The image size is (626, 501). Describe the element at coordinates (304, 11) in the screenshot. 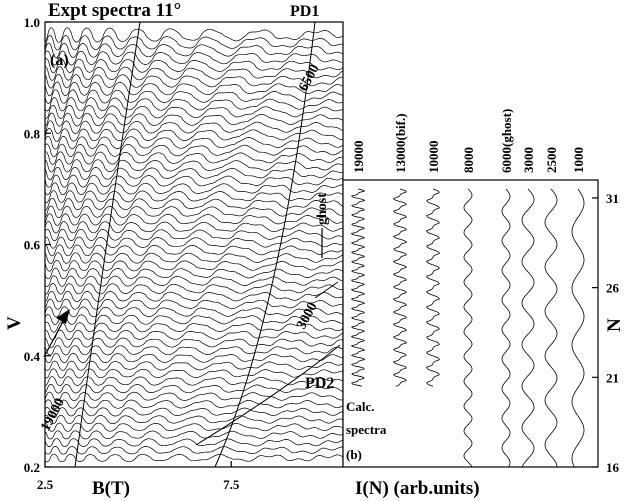

I see `annotation-pd1: PD1` at that location.